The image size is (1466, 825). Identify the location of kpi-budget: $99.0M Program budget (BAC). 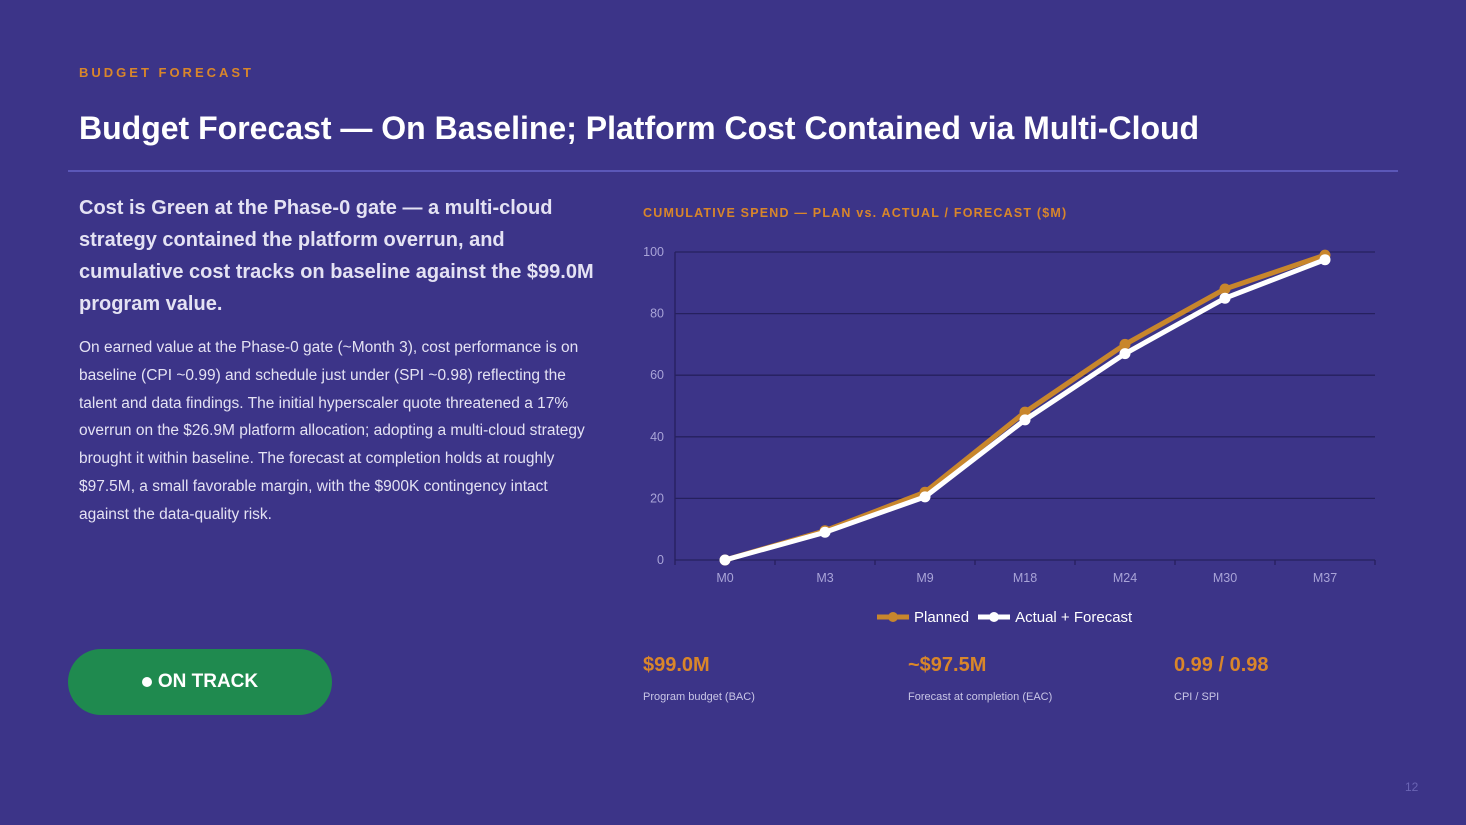
(699, 678).